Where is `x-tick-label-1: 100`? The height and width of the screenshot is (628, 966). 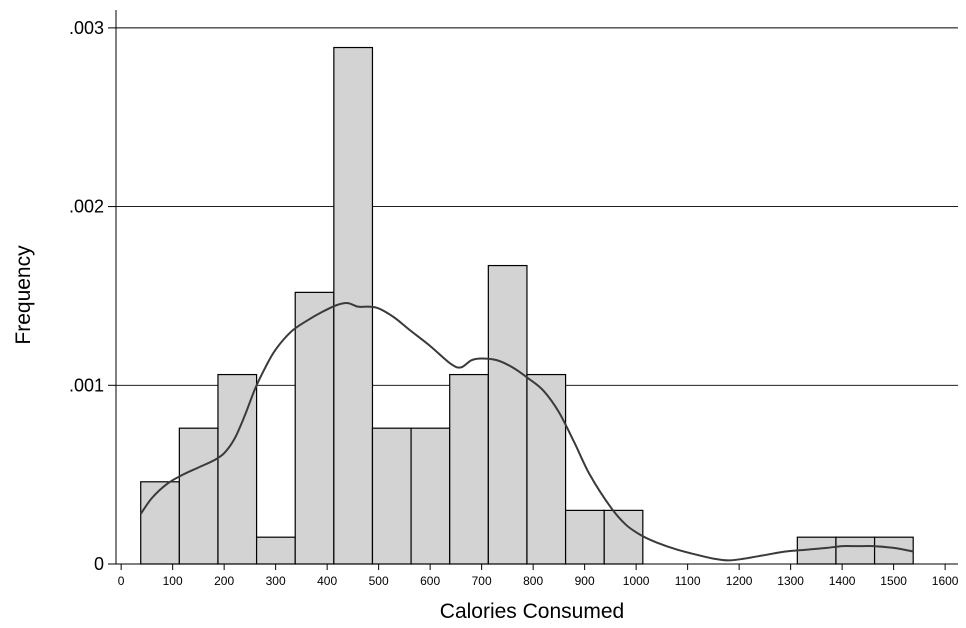 x-tick-label-1: 100 is located at coordinates (173, 581).